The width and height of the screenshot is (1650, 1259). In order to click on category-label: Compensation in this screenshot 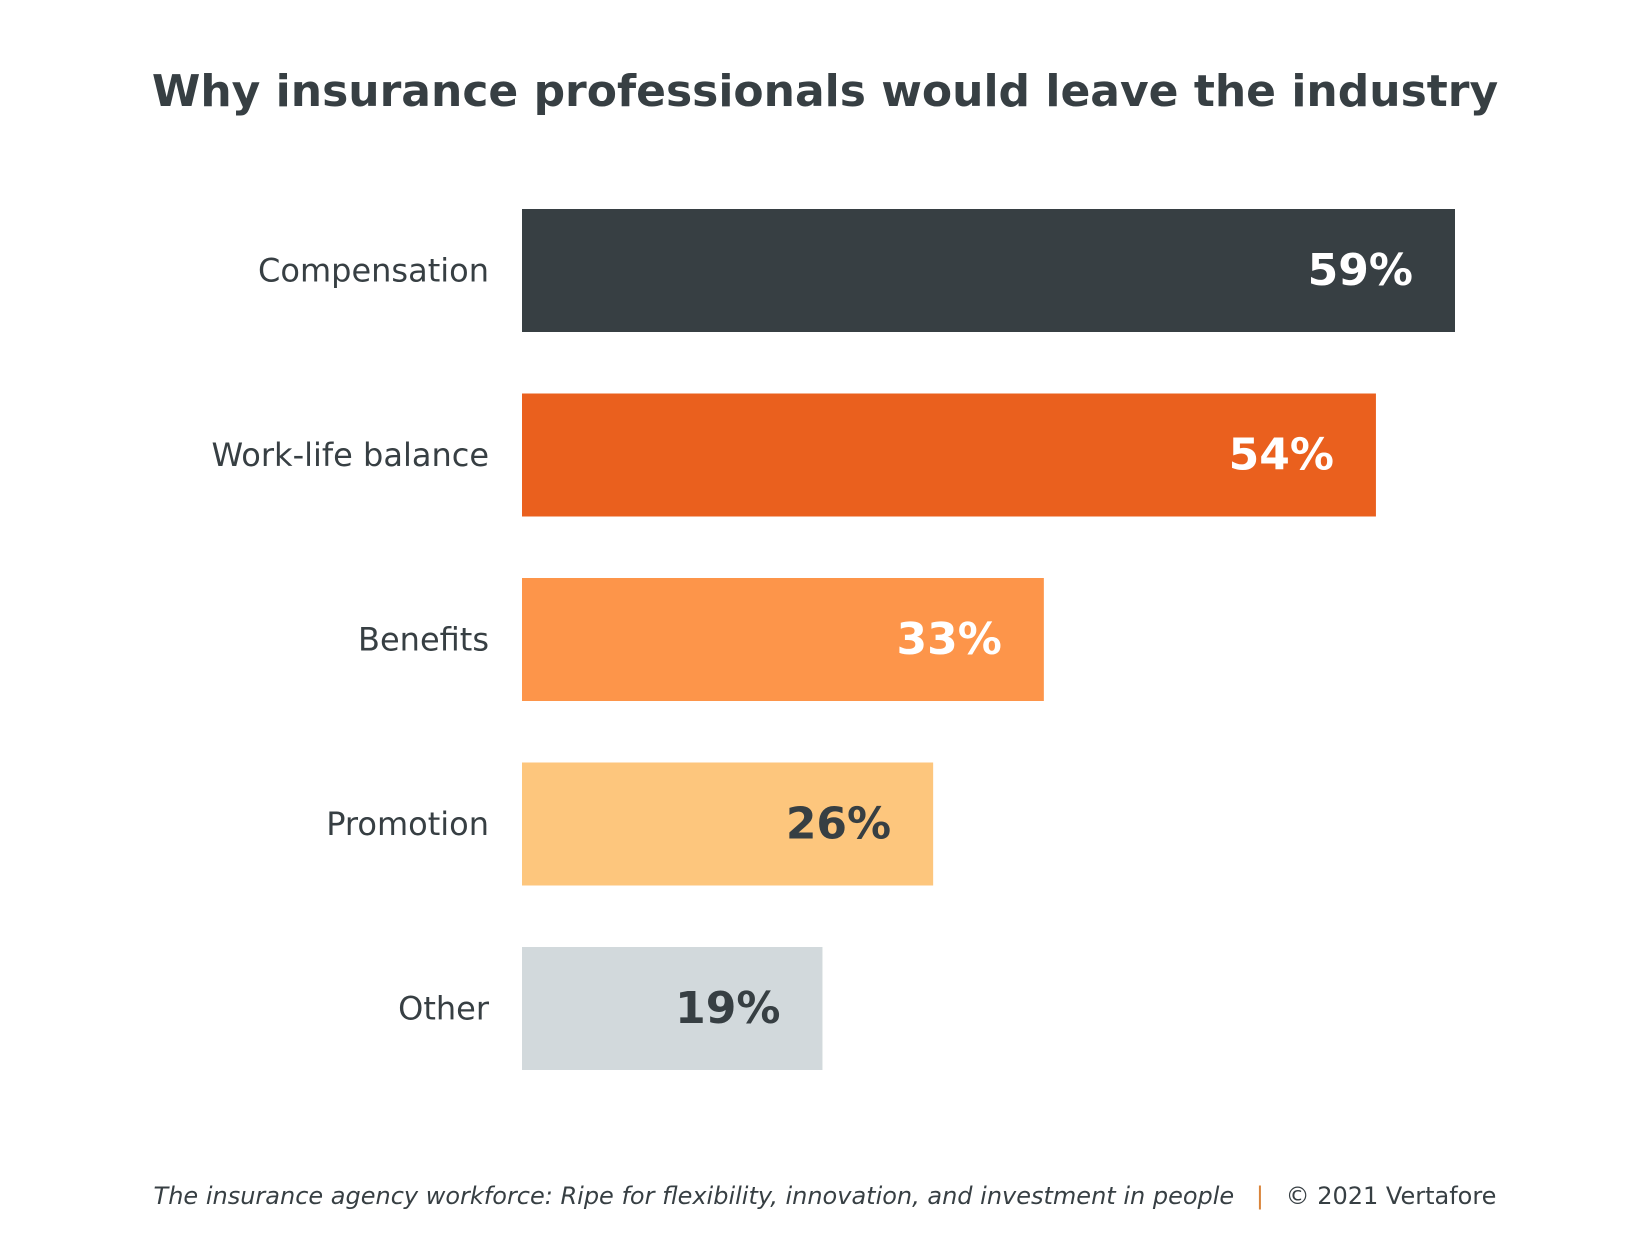, I will do `click(373, 271)`.